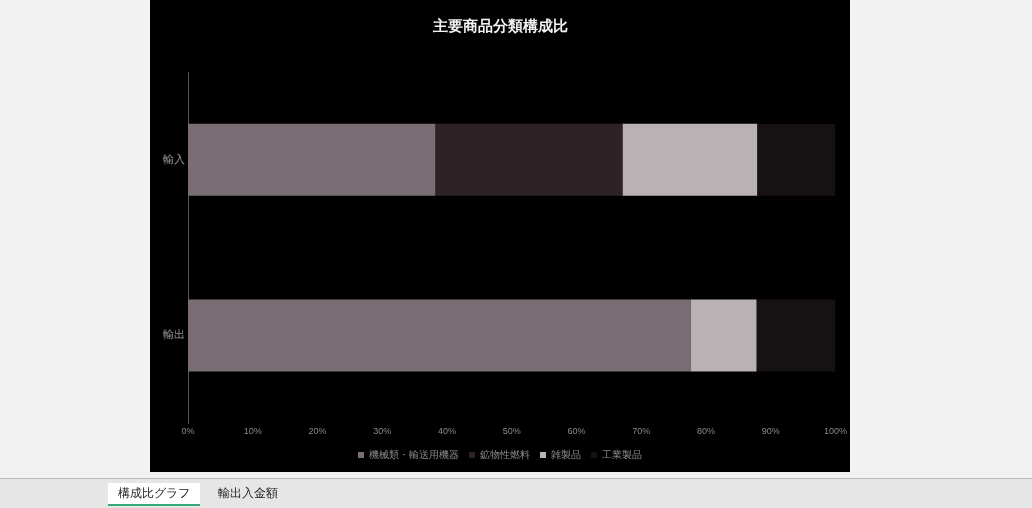 Image resolution: width=1032 pixels, height=508 pixels. I want to click on x-tick-label: 60%, so click(576, 431).